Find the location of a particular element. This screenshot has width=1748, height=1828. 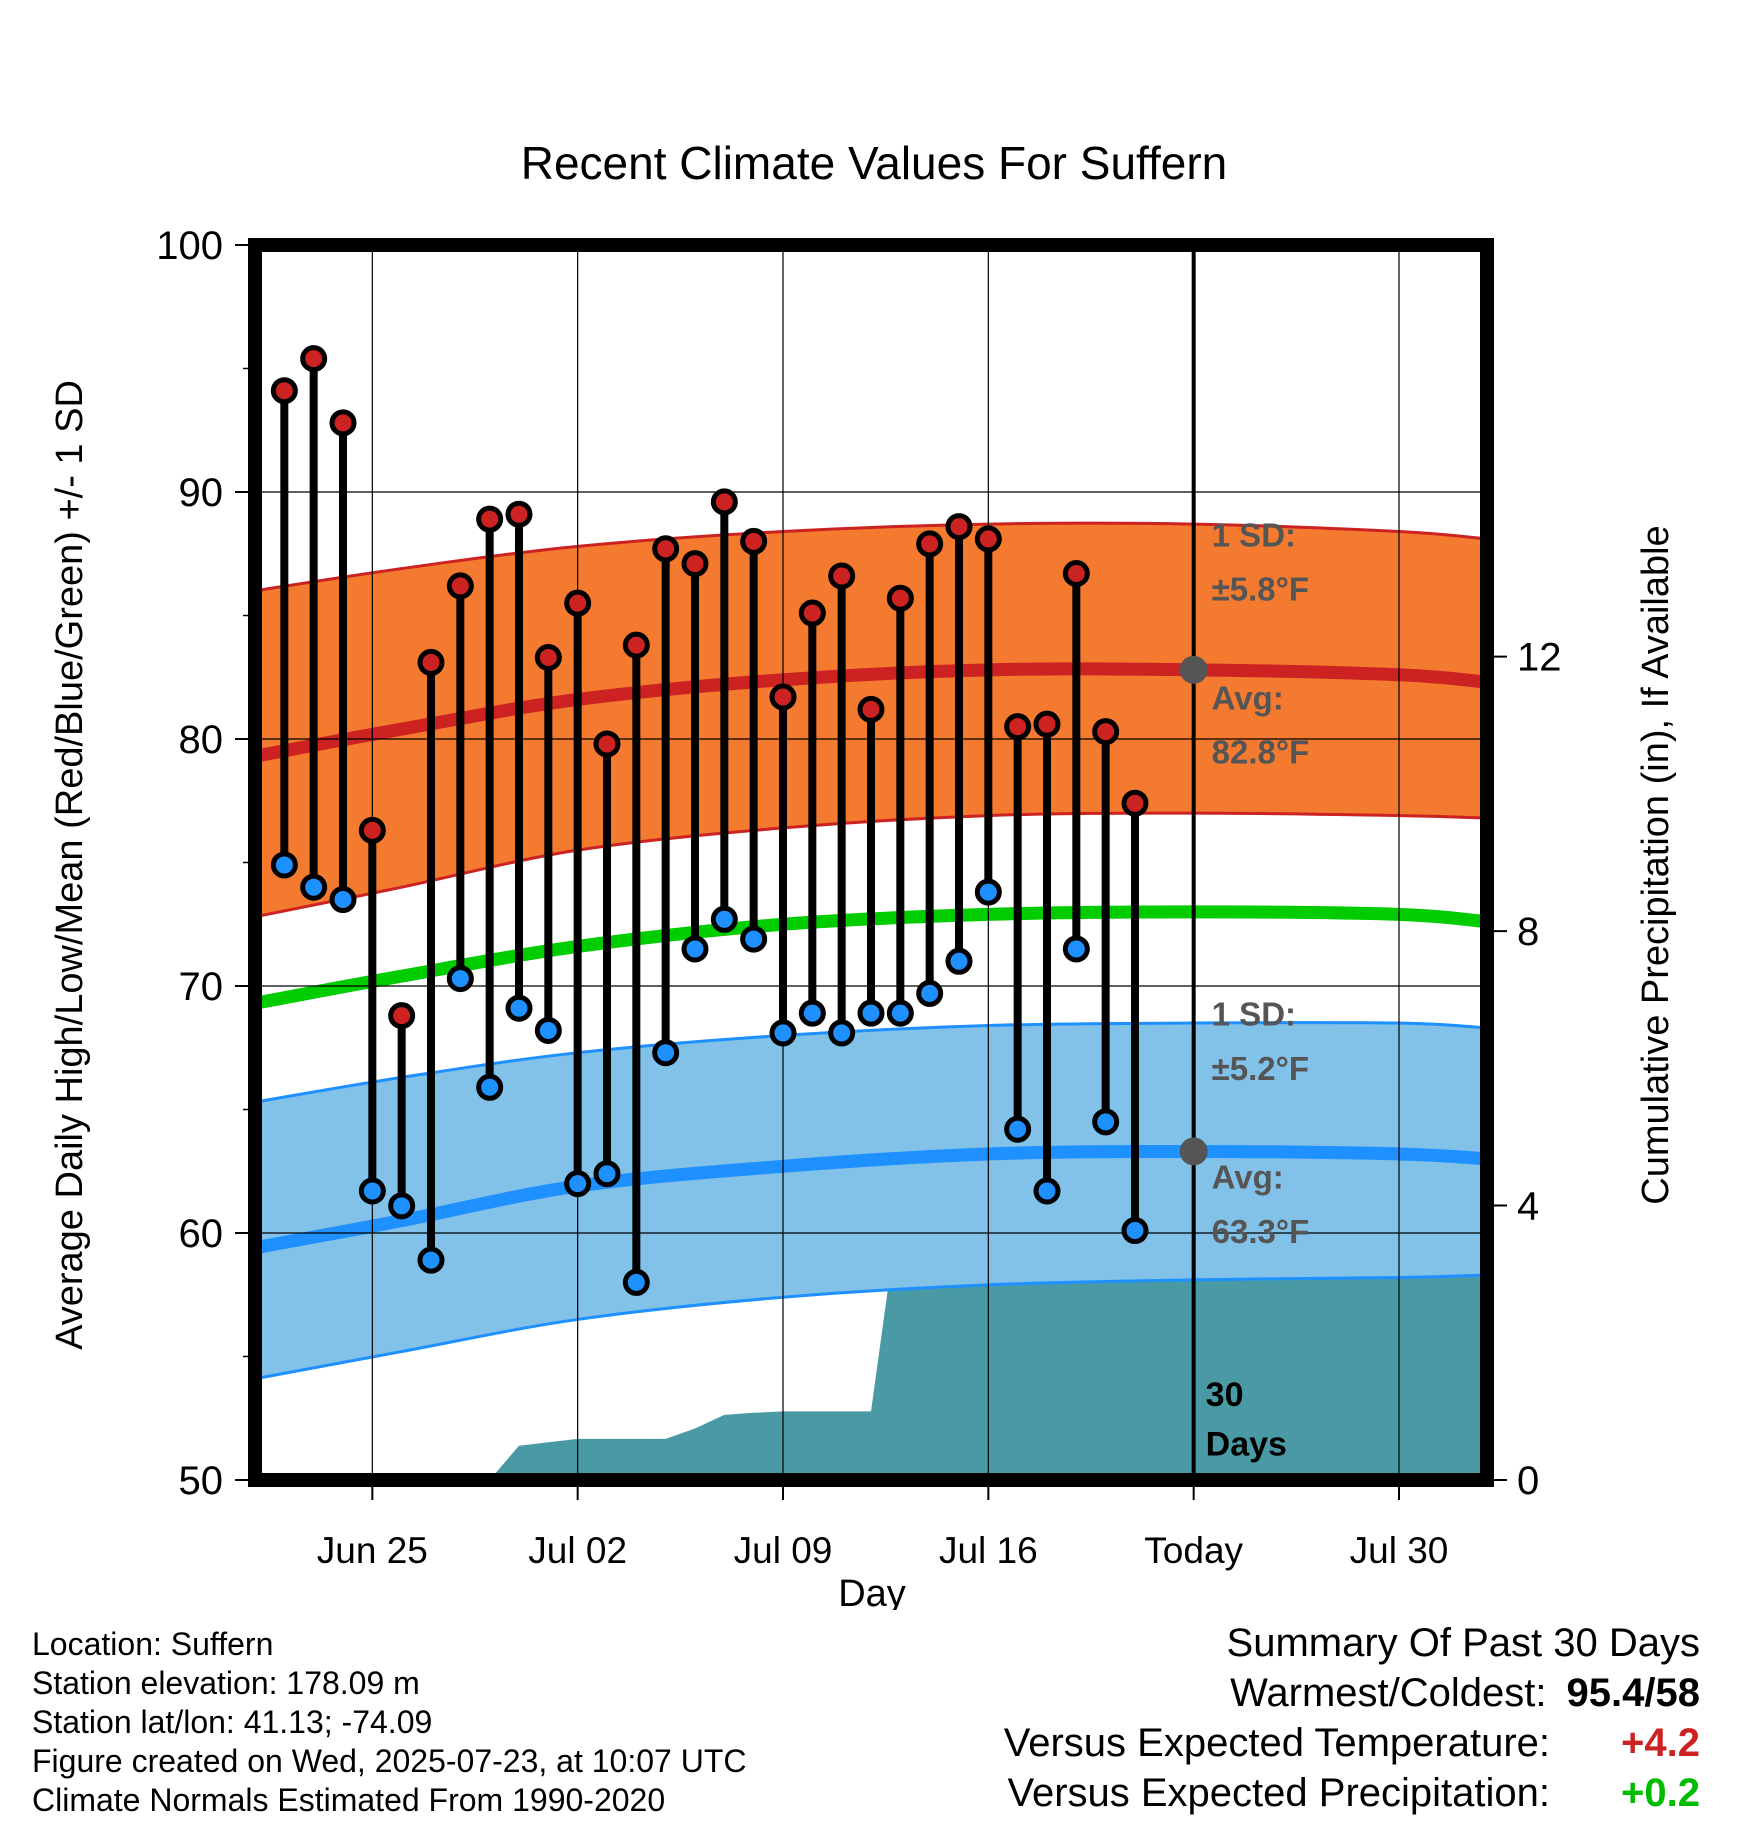

y2-tick-label: 4 is located at coordinates (1528, 1207).